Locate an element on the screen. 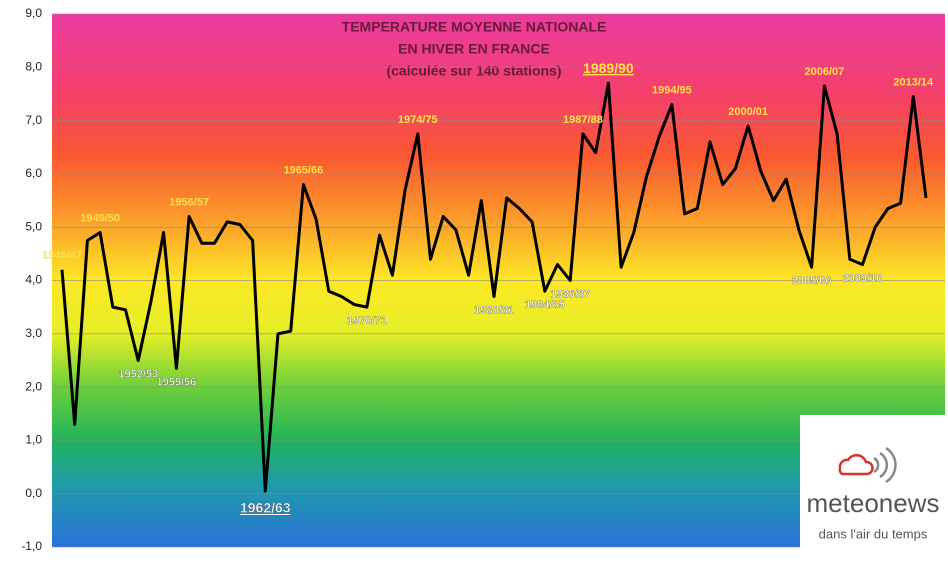 Image resolution: width=948 pixels, height=562 pixels. logo-tagline: dans l'air du temps is located at coordinates (873, 533).